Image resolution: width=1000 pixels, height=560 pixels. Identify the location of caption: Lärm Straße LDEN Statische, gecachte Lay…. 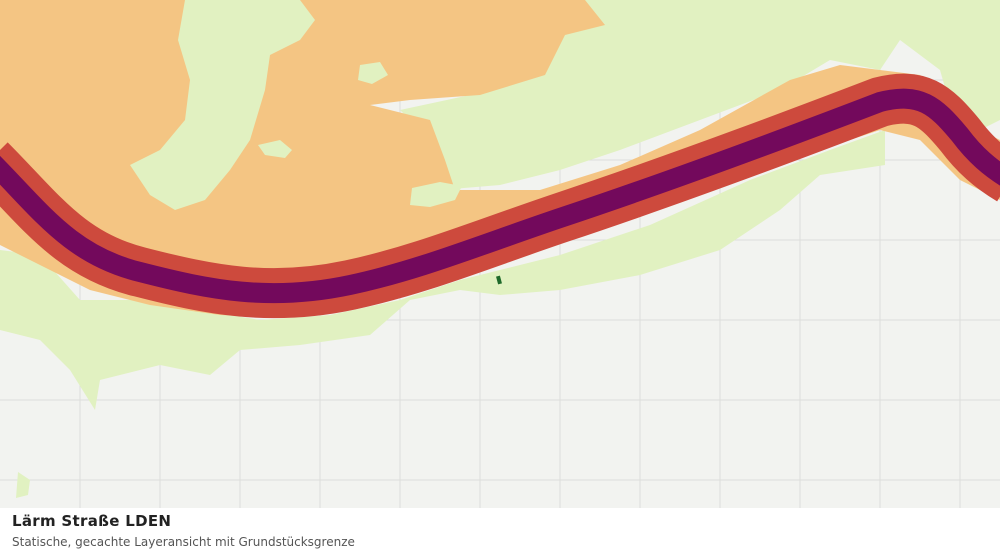
(502, 530).